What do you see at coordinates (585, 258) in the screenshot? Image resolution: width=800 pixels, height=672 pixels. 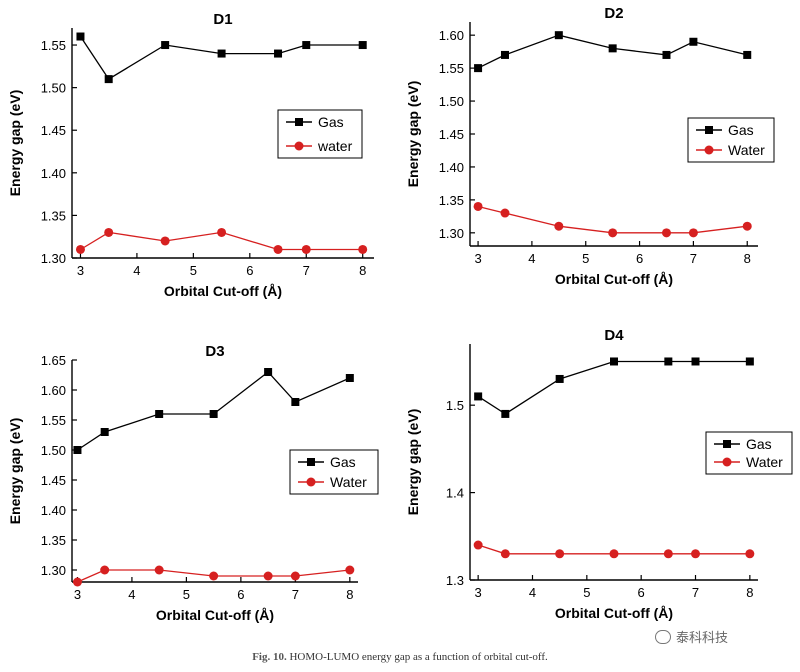 I see `d2-xtick-label: 5` at bounding box center [585, 258].